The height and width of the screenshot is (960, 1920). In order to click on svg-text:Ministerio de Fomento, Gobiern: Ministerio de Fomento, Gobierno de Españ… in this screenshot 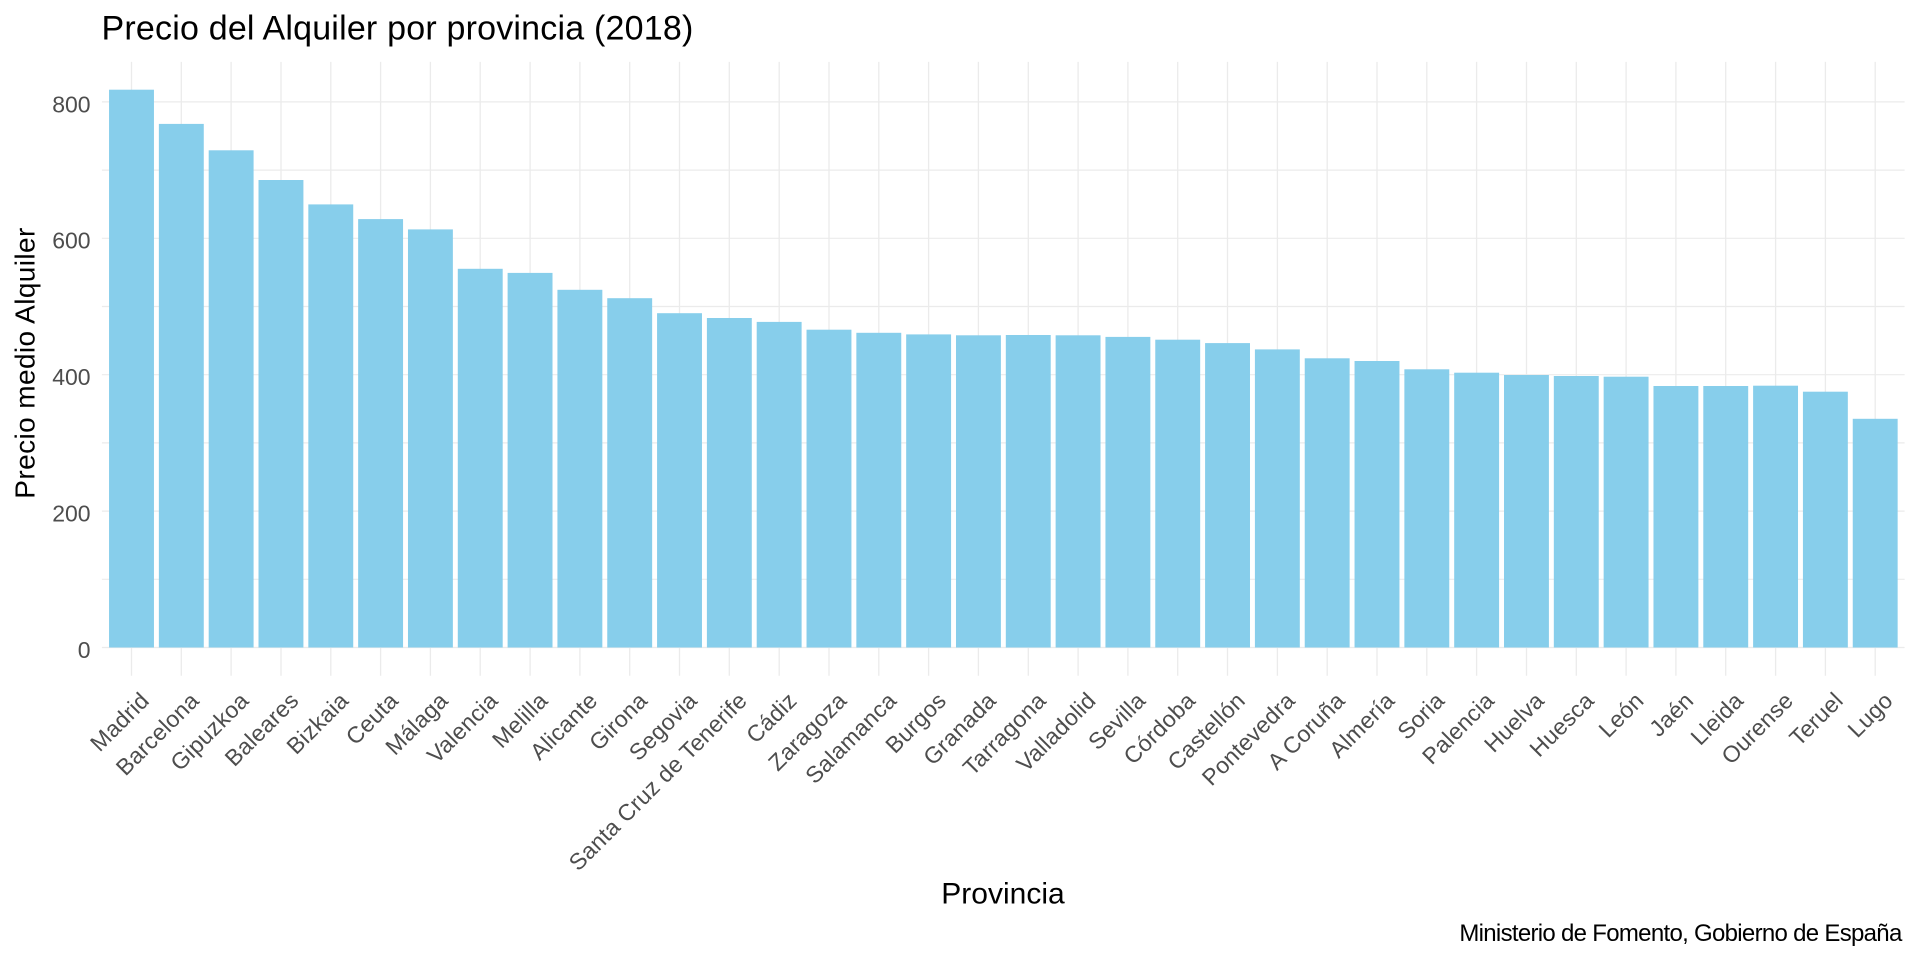, I will do `click(1681, 933)`.